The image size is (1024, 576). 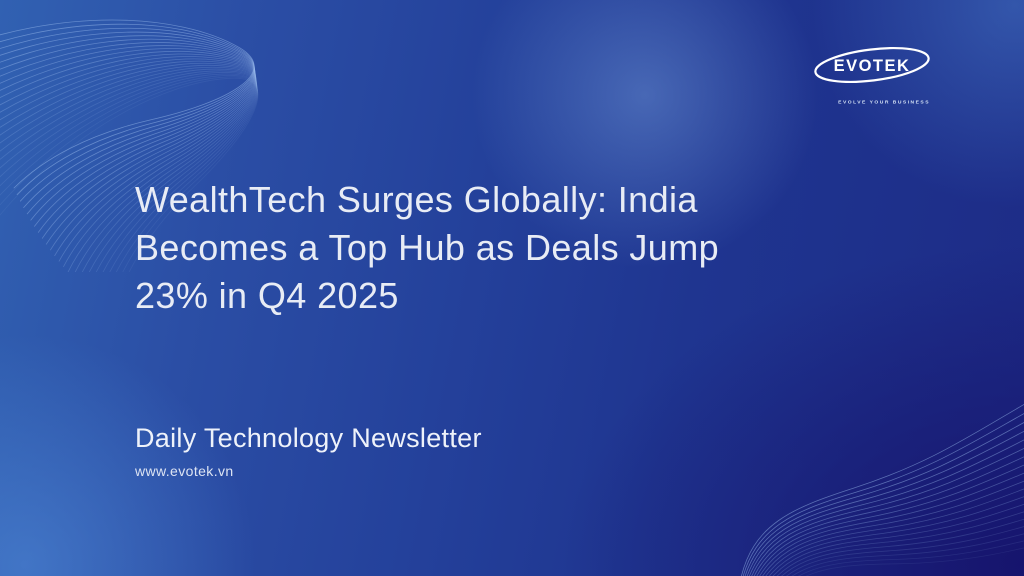 I want to click on headline-line-2: Becomes a Top Hub as Deals Jump, so click(x=427, y=247).